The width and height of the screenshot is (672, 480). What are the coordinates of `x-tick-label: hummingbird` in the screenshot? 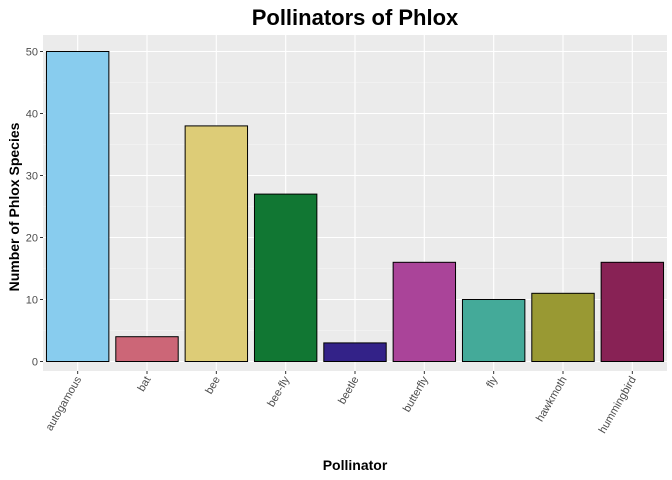 It's located at (618, 405).